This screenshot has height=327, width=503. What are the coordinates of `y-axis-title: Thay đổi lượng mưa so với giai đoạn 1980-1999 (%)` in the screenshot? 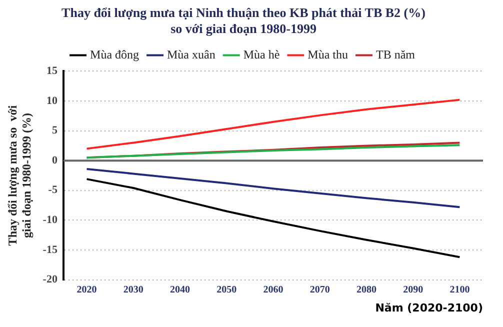 It's located at (19, 175).